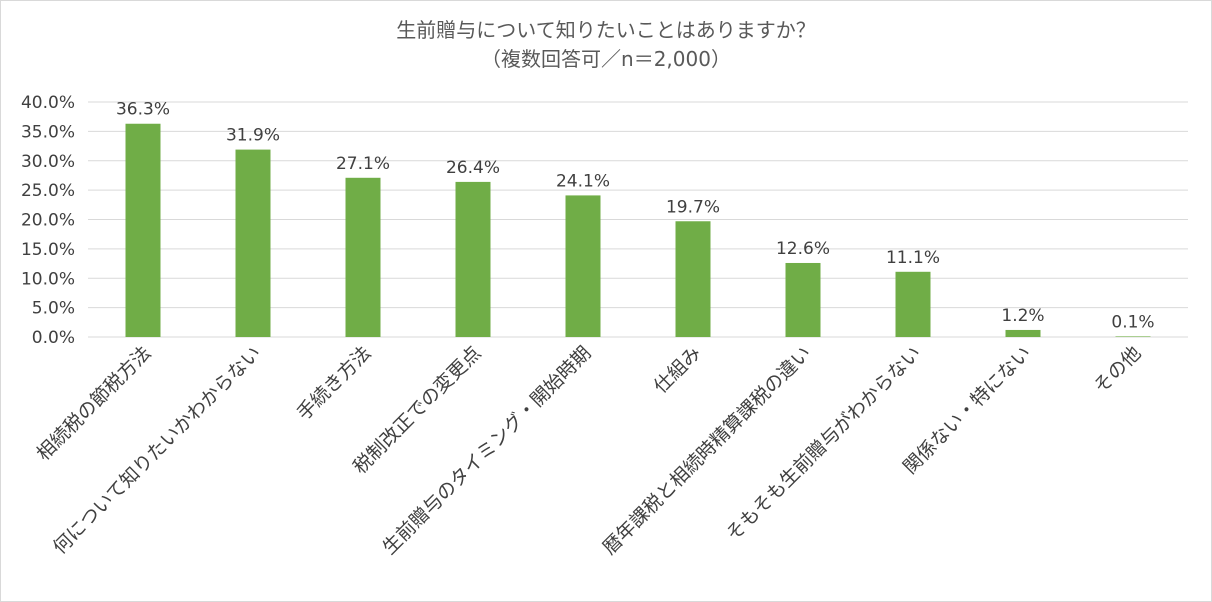 The width and height of the screenshot is (1212, 602). What do you see at coordinates (143, 110) in the screenshot?
I see `data-label: 36.3%` at bounding box center [143, 110].